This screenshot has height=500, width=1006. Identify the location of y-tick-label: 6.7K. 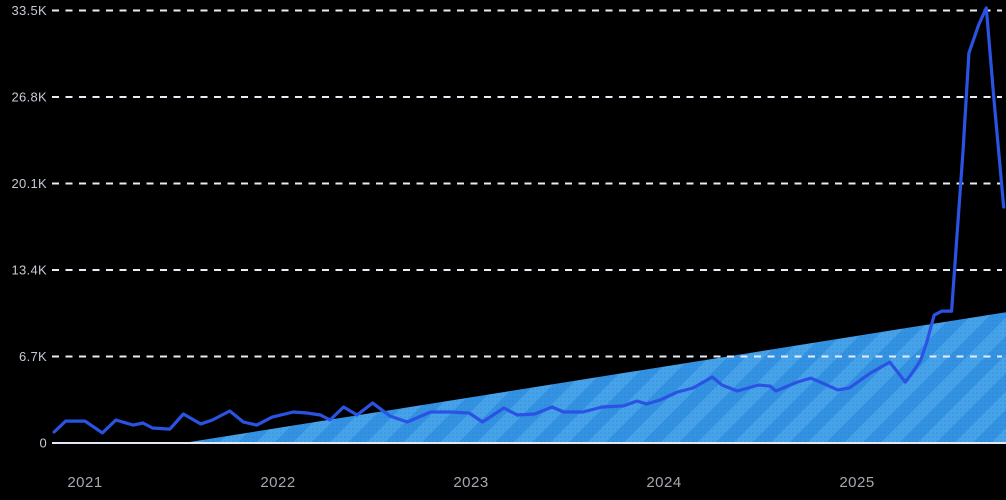
(33, 356).